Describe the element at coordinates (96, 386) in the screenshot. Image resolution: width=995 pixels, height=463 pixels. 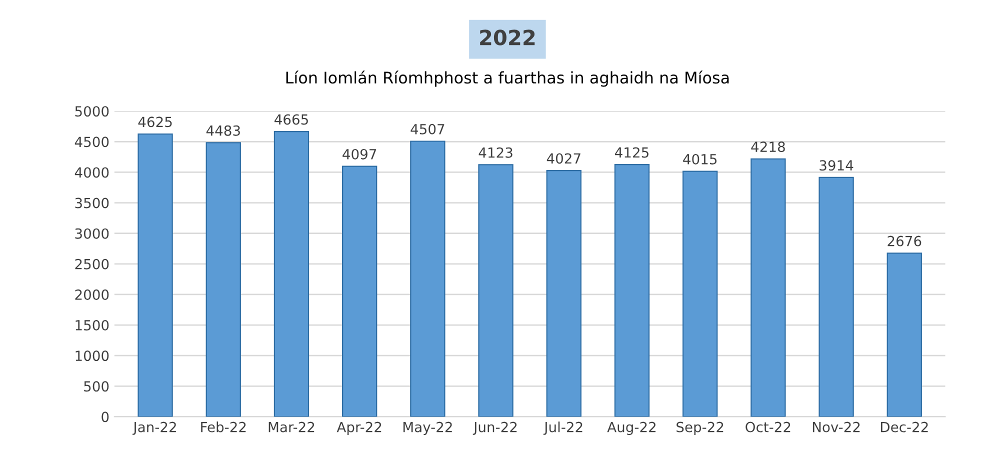
I see `y-tick-label: 500` at that location.